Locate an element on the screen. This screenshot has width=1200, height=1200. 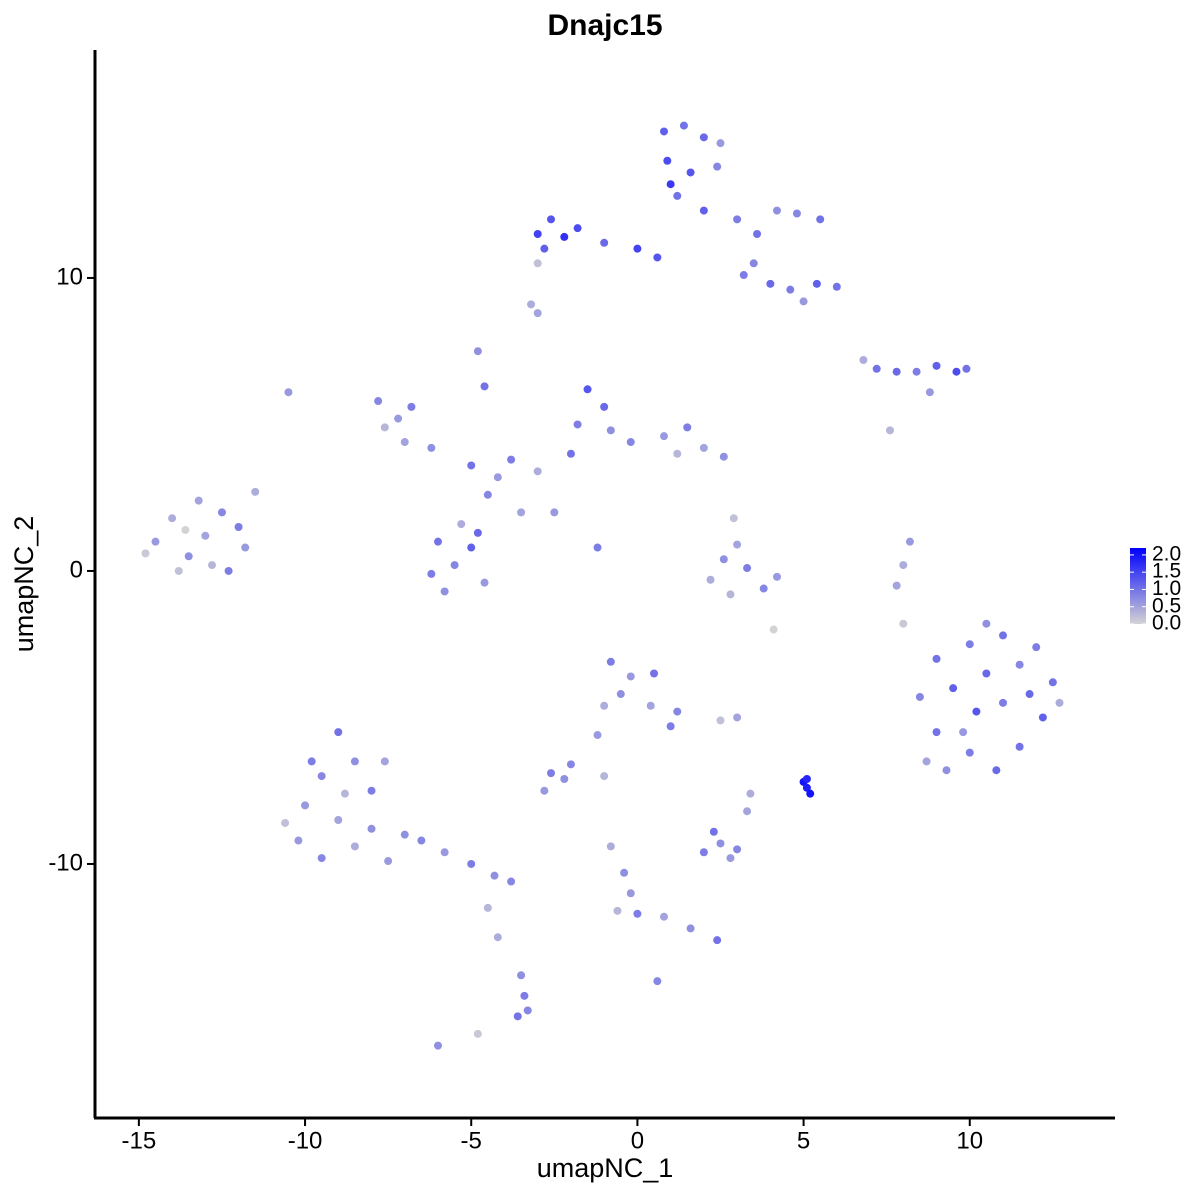
colorbar is located at coordinates (1138, 586).